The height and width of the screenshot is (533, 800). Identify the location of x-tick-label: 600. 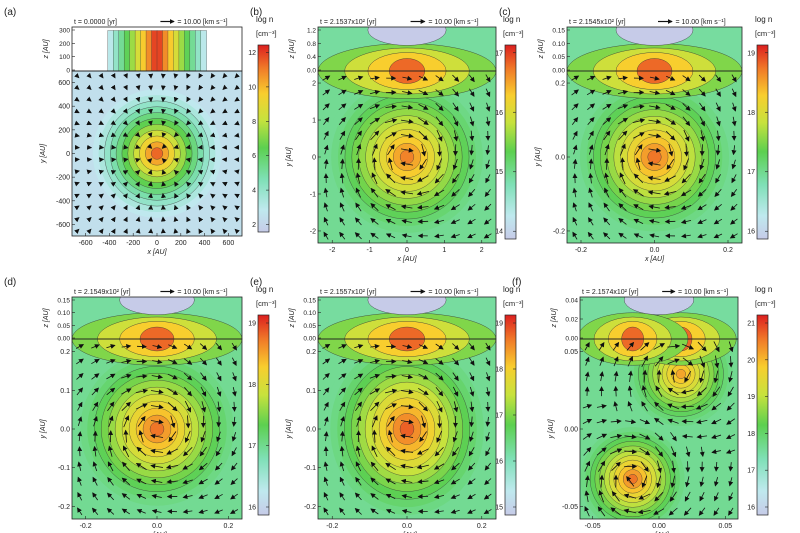
(229, 243).